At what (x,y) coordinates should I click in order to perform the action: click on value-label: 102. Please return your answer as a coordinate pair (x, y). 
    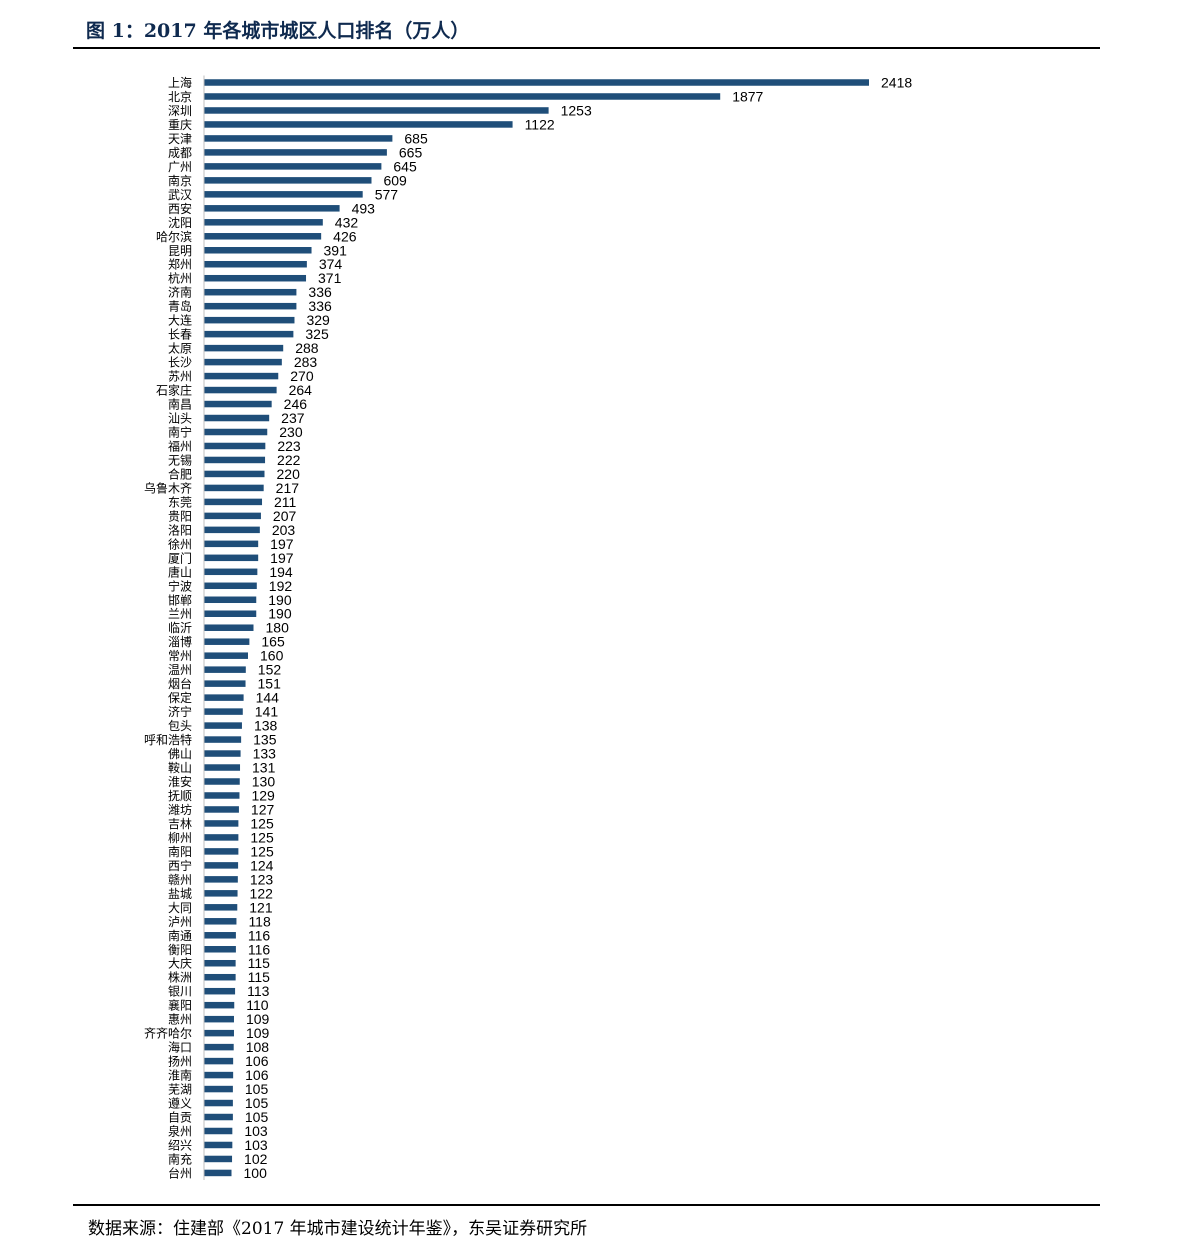
    Looking at the image, I should click on (256, 1159).